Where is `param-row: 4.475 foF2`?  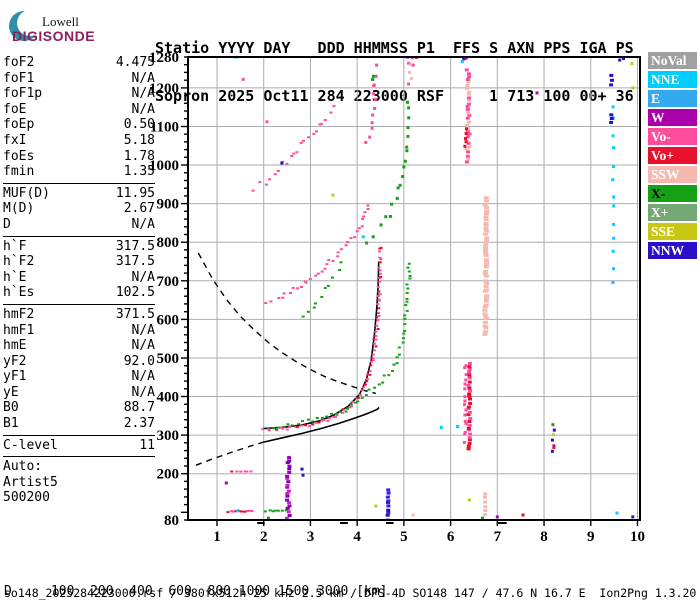 param-row: 4.475 foF2 is located at coordinates (79, 63).